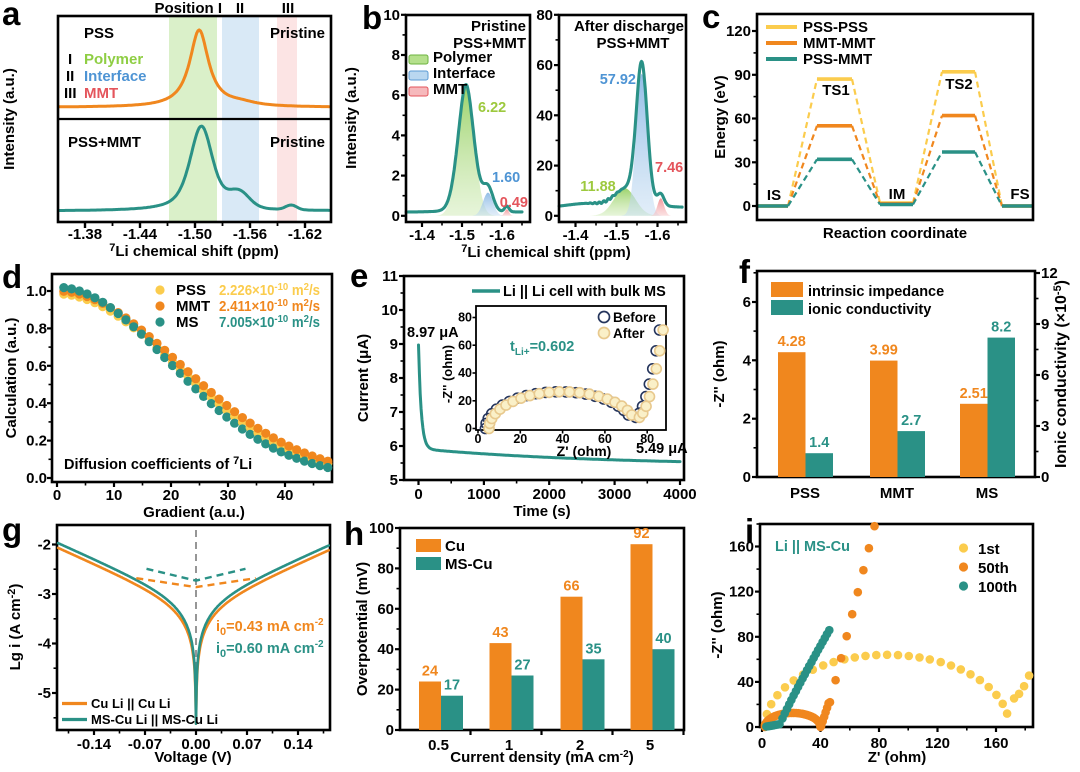 This screenshot has height=772, width=1080. What do you see at coordinates (44, 594) in the screenshot?
I see `svg-text: -3` at bounding box center [44, 594].